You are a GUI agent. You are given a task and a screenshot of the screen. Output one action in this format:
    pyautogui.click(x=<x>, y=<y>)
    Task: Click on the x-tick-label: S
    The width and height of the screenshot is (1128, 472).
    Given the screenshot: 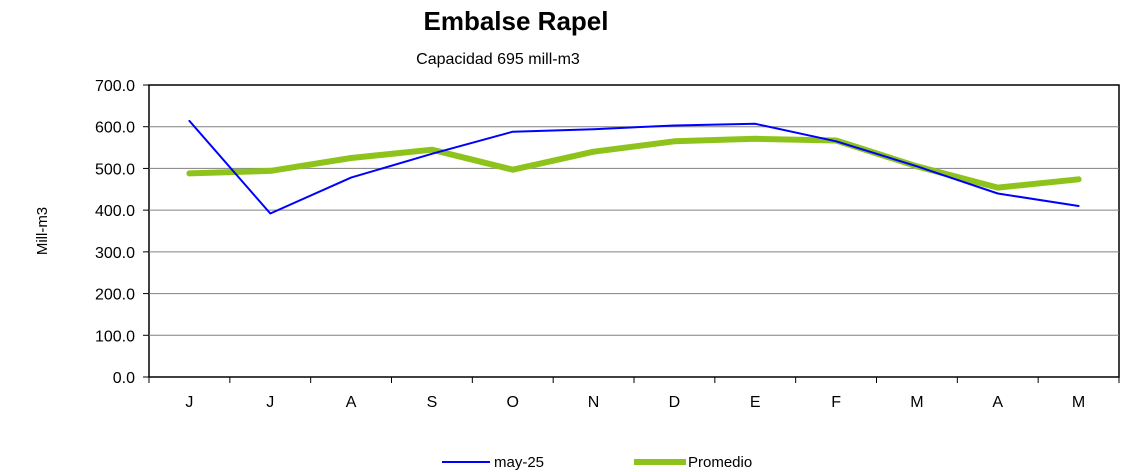 What is the action you would take?
    pyautogui.click(x=432, y=402)
    